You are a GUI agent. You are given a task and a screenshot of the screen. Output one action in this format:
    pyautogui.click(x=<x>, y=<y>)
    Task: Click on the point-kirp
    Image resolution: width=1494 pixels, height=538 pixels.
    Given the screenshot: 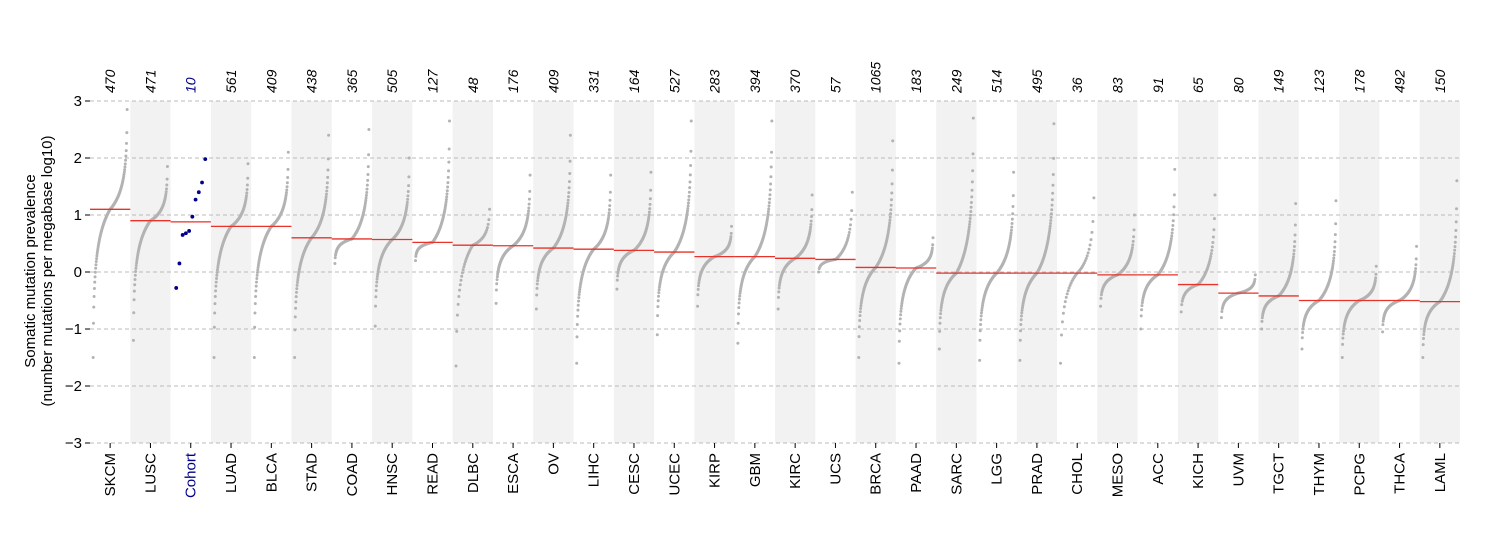 What is the action you would take?
    pyautogui.click(x=731, y=233)
    